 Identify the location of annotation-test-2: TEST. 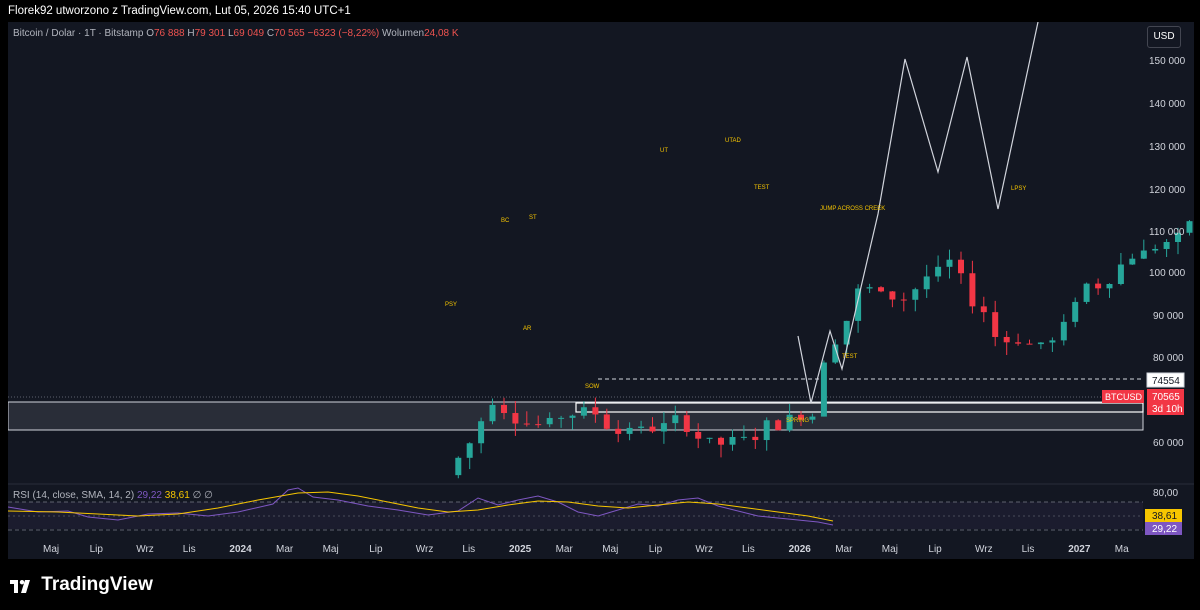
(850, 357).